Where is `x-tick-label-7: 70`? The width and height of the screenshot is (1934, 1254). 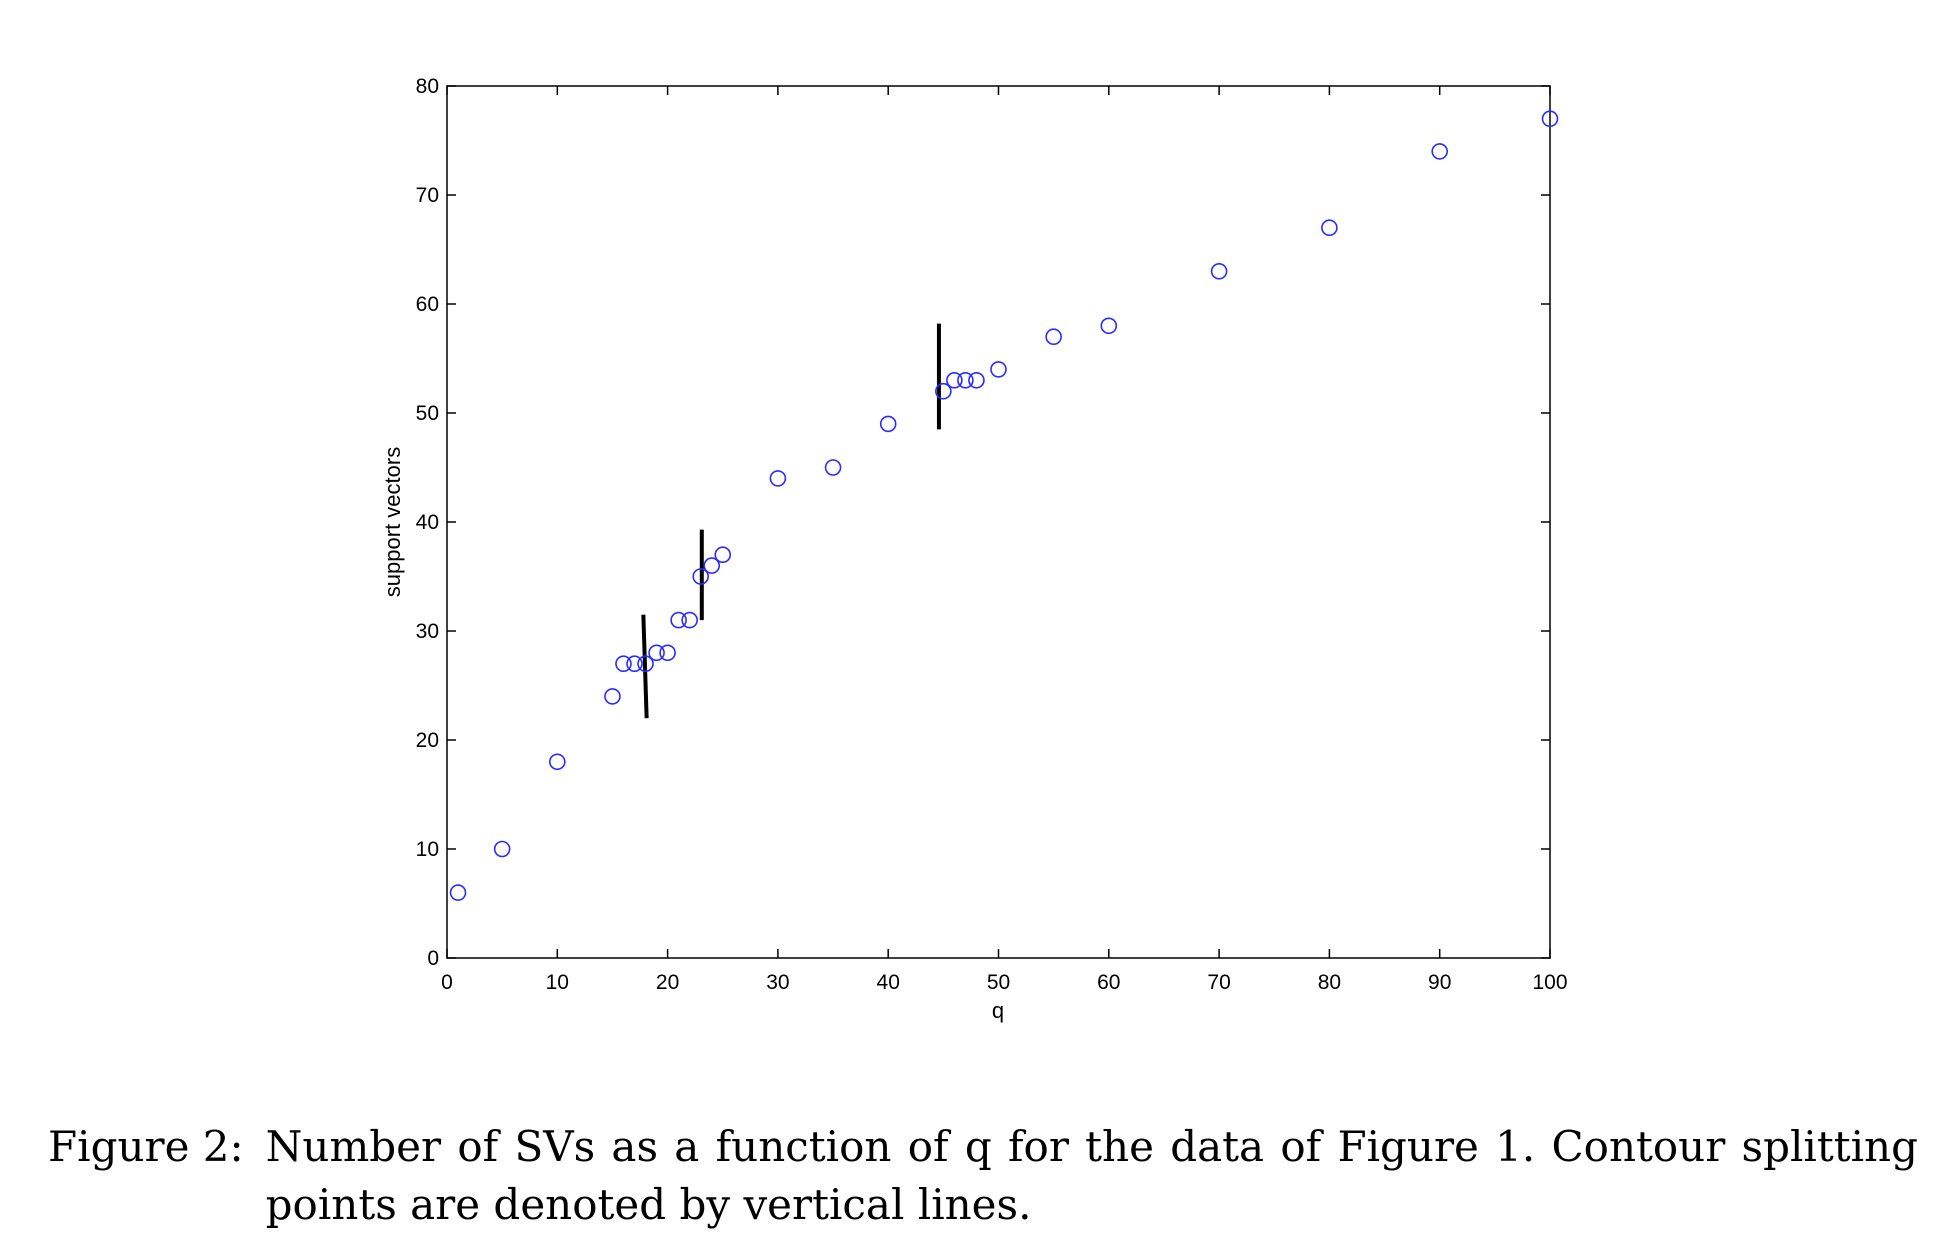
x-tick-label-7: 70 is located at coordinates (1218, 982).